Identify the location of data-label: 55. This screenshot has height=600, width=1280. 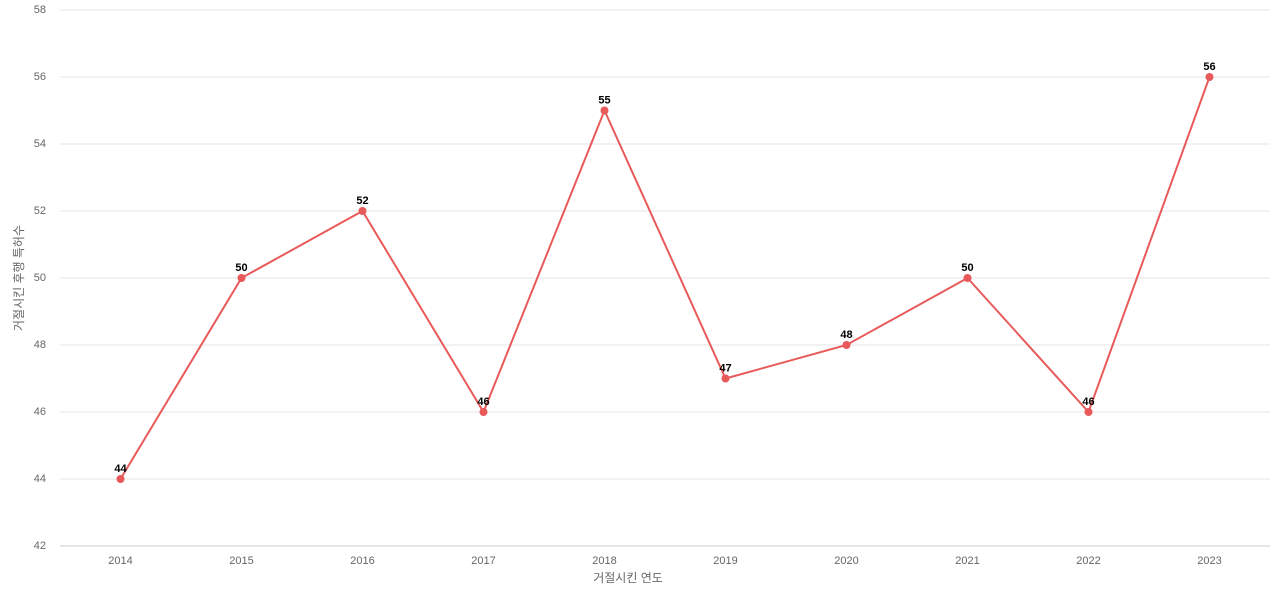
(604, 100).